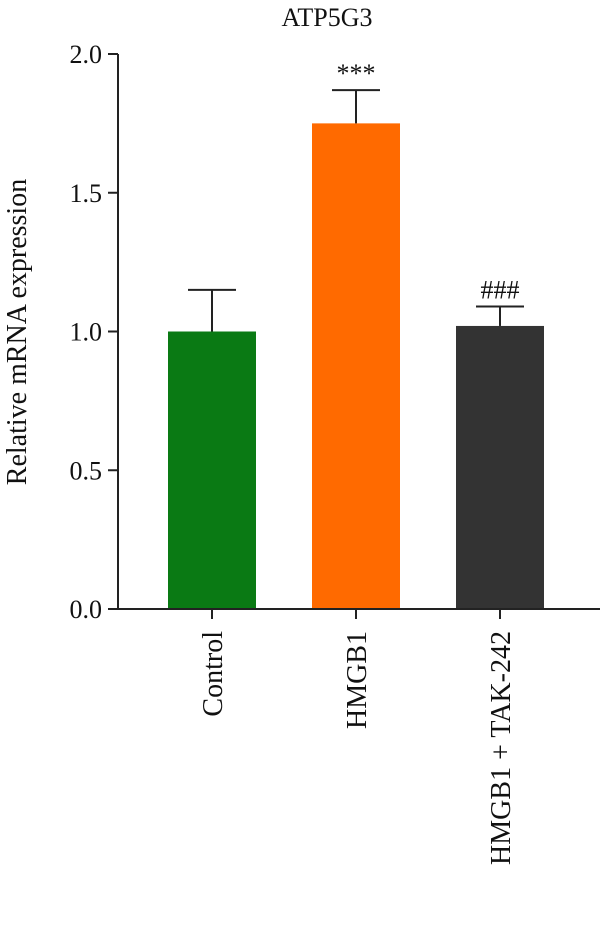 This screenshot has width=600, height=927. What do you see at coordinates (86, 332) in the screenshot?
I see `y-tick-label: 1.0` at bounding box center [86, 332].